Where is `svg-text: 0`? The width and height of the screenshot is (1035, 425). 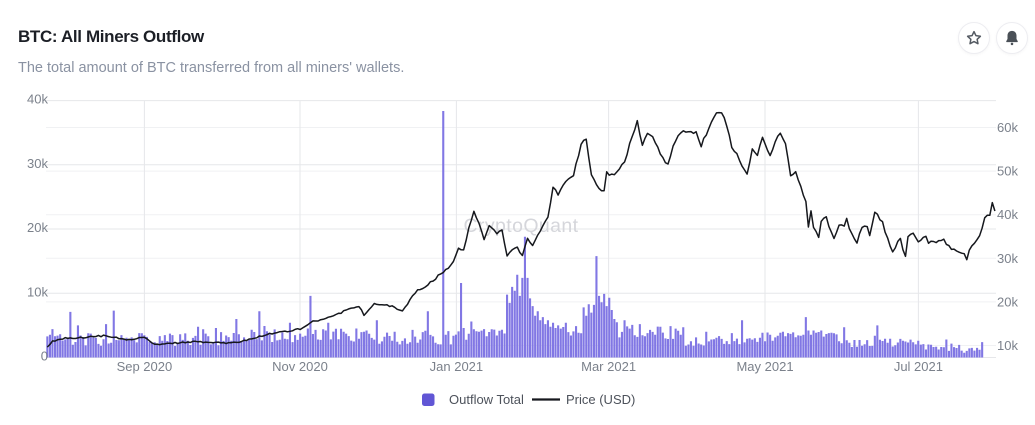
svg-text: 0 is located at coordinates (44, 356).